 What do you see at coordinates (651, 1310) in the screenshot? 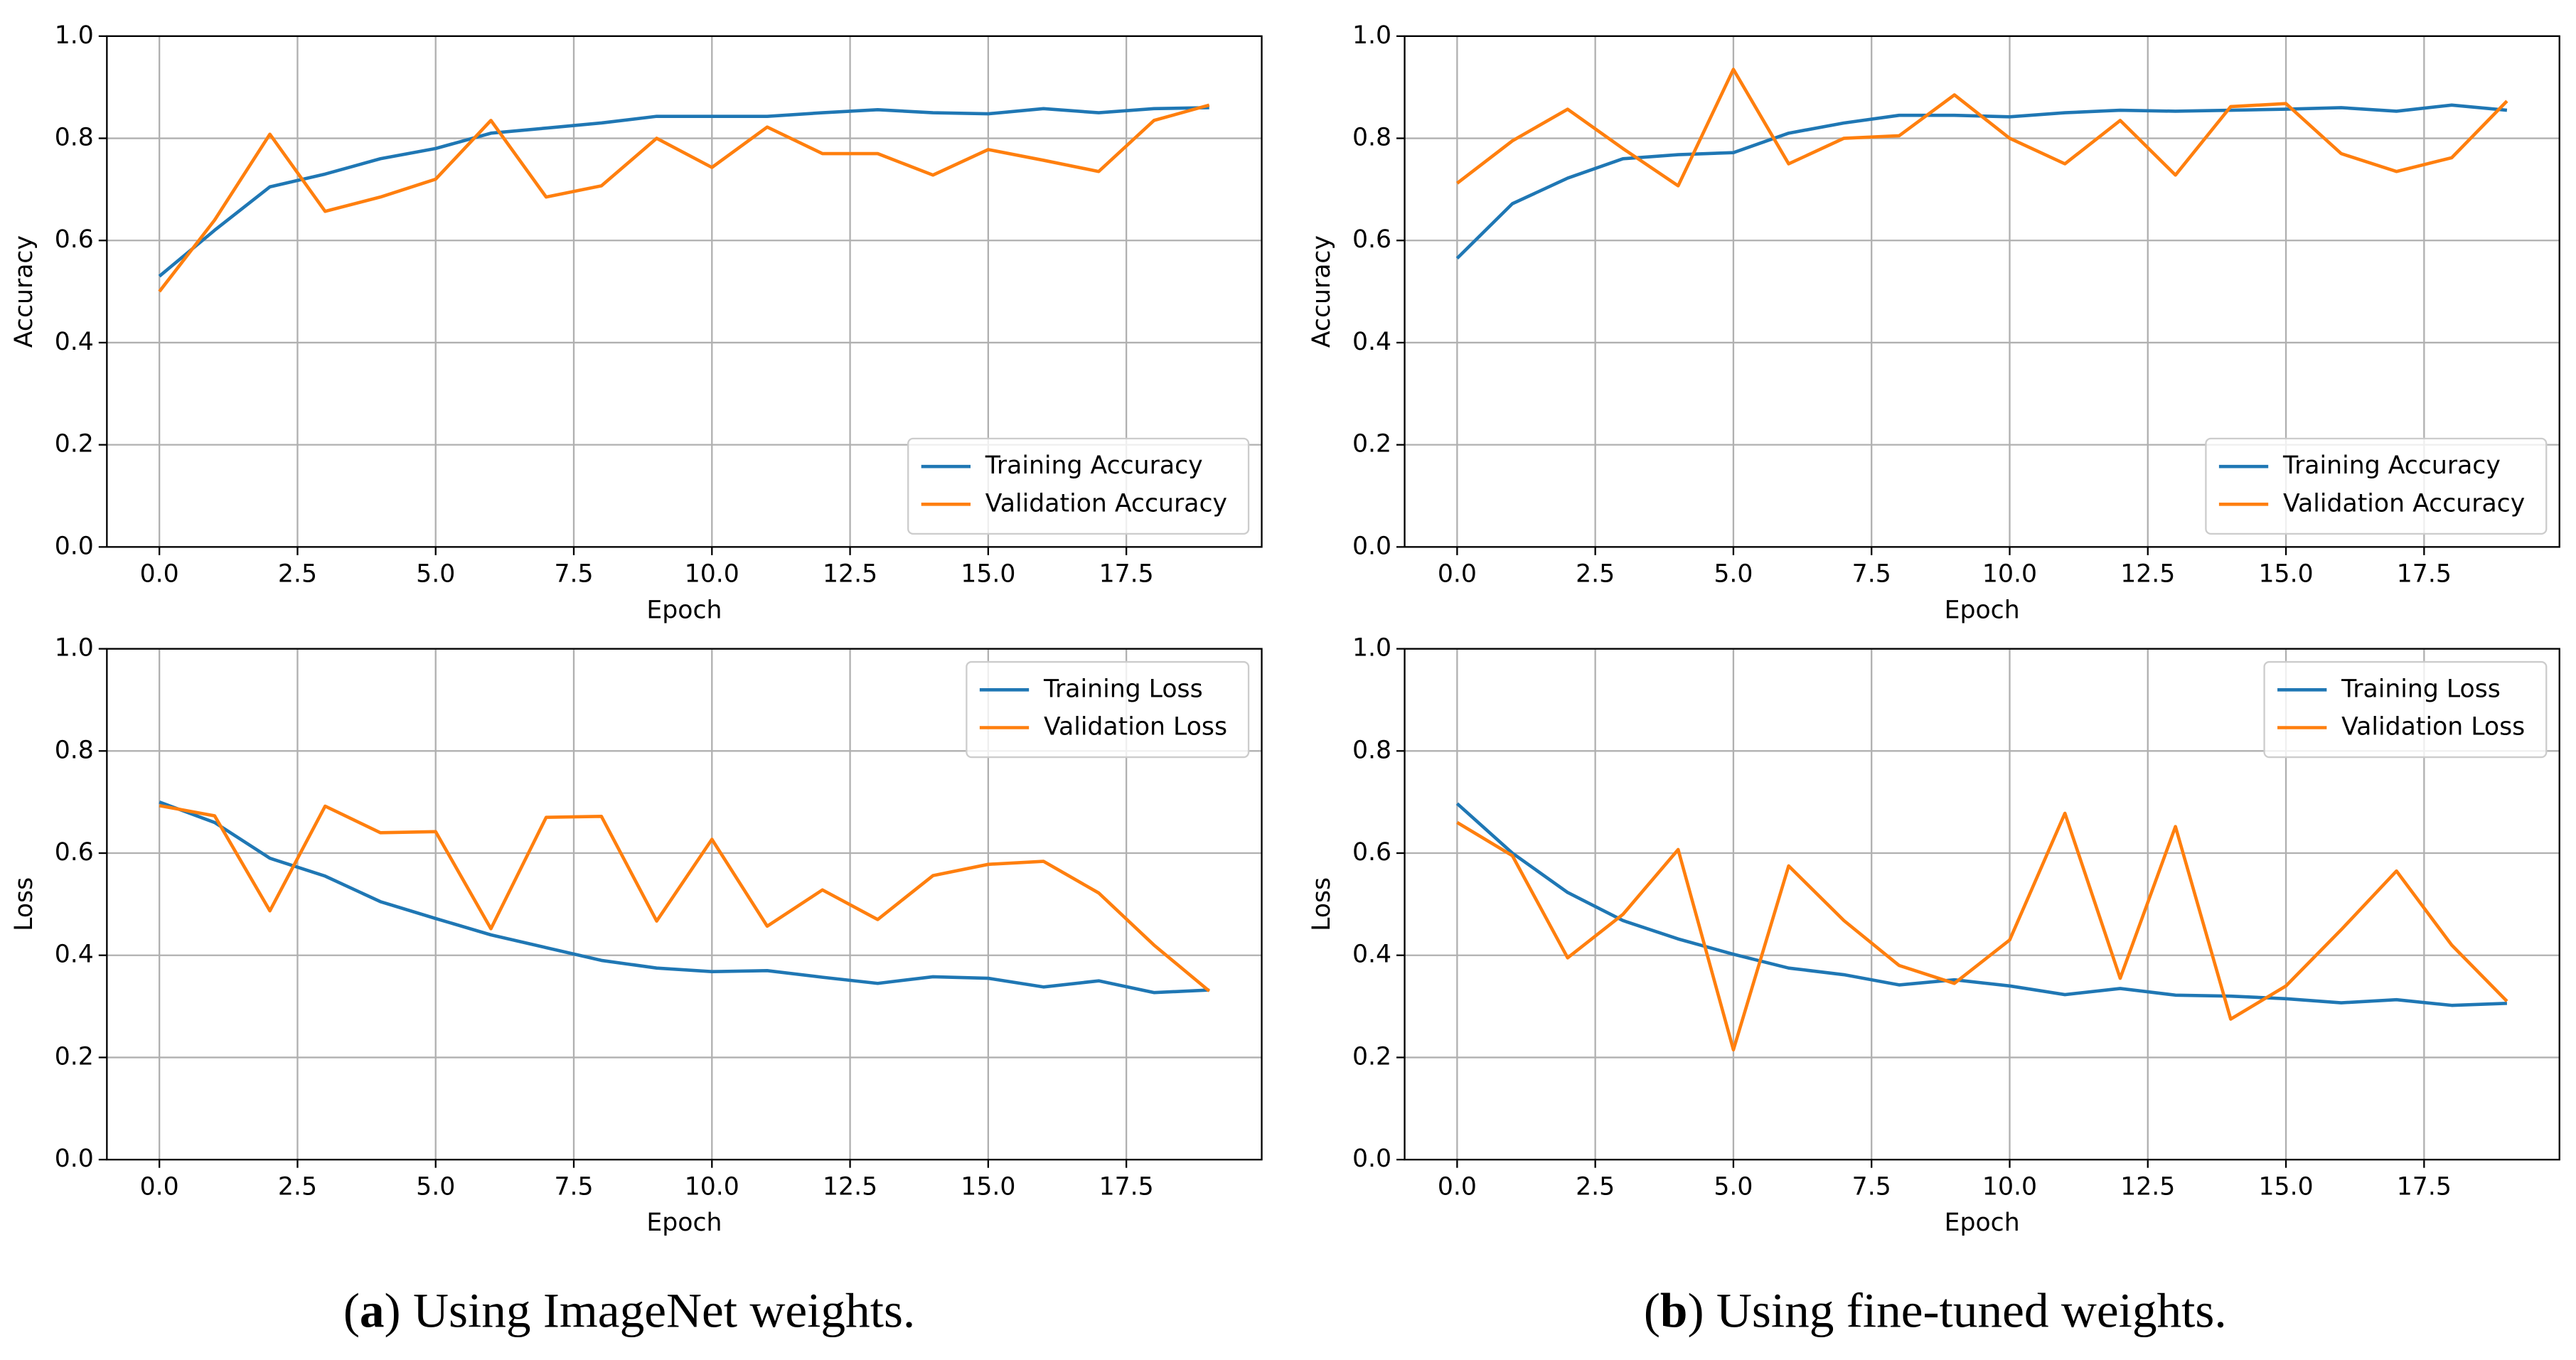
I see `caption-part: ) Using ImageNet weights.` at bounding box center [651, 1310].